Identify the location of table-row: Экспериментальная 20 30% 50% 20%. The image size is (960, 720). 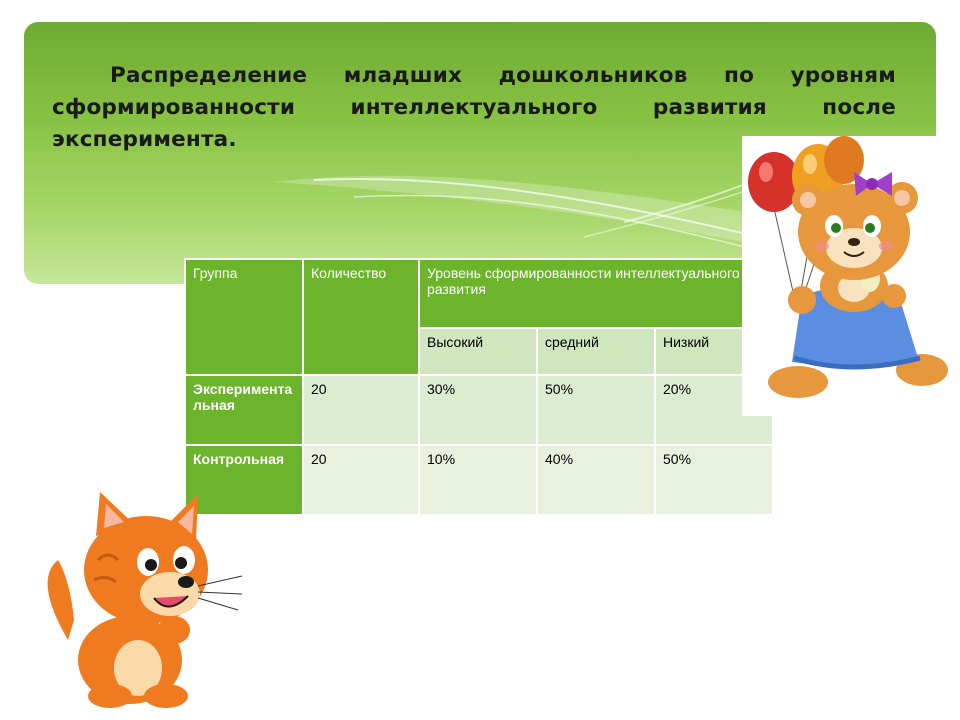
(479, 410).